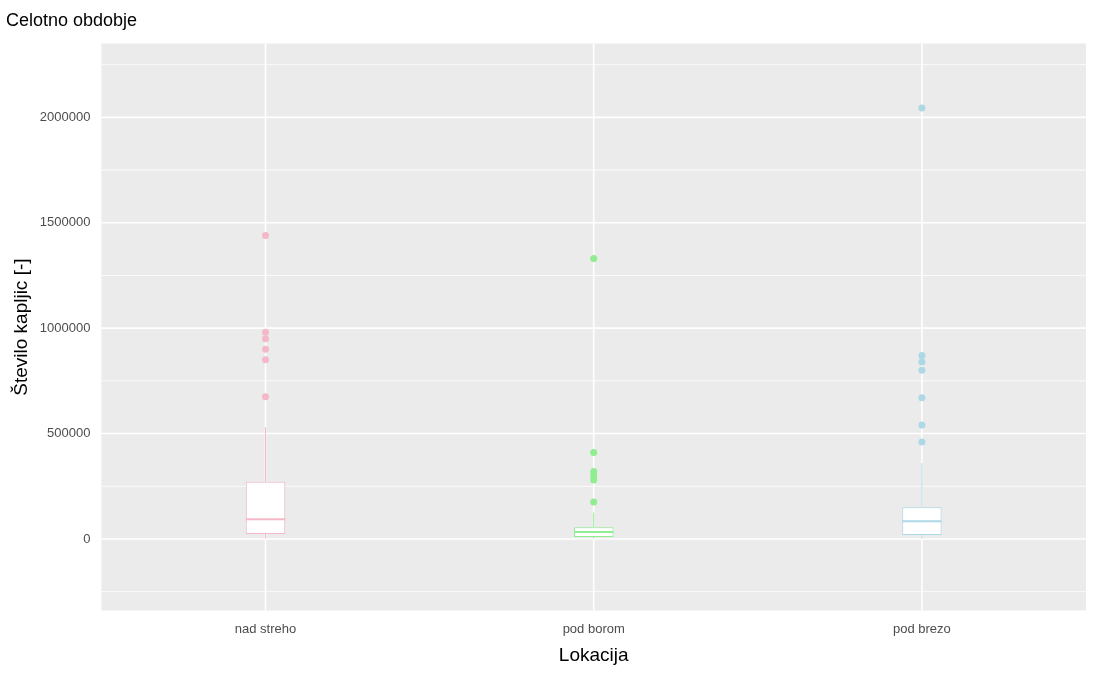 This screenshot has width=1100, height=675. I want to click on y-tick-label: 1000000, so click(65, 327).